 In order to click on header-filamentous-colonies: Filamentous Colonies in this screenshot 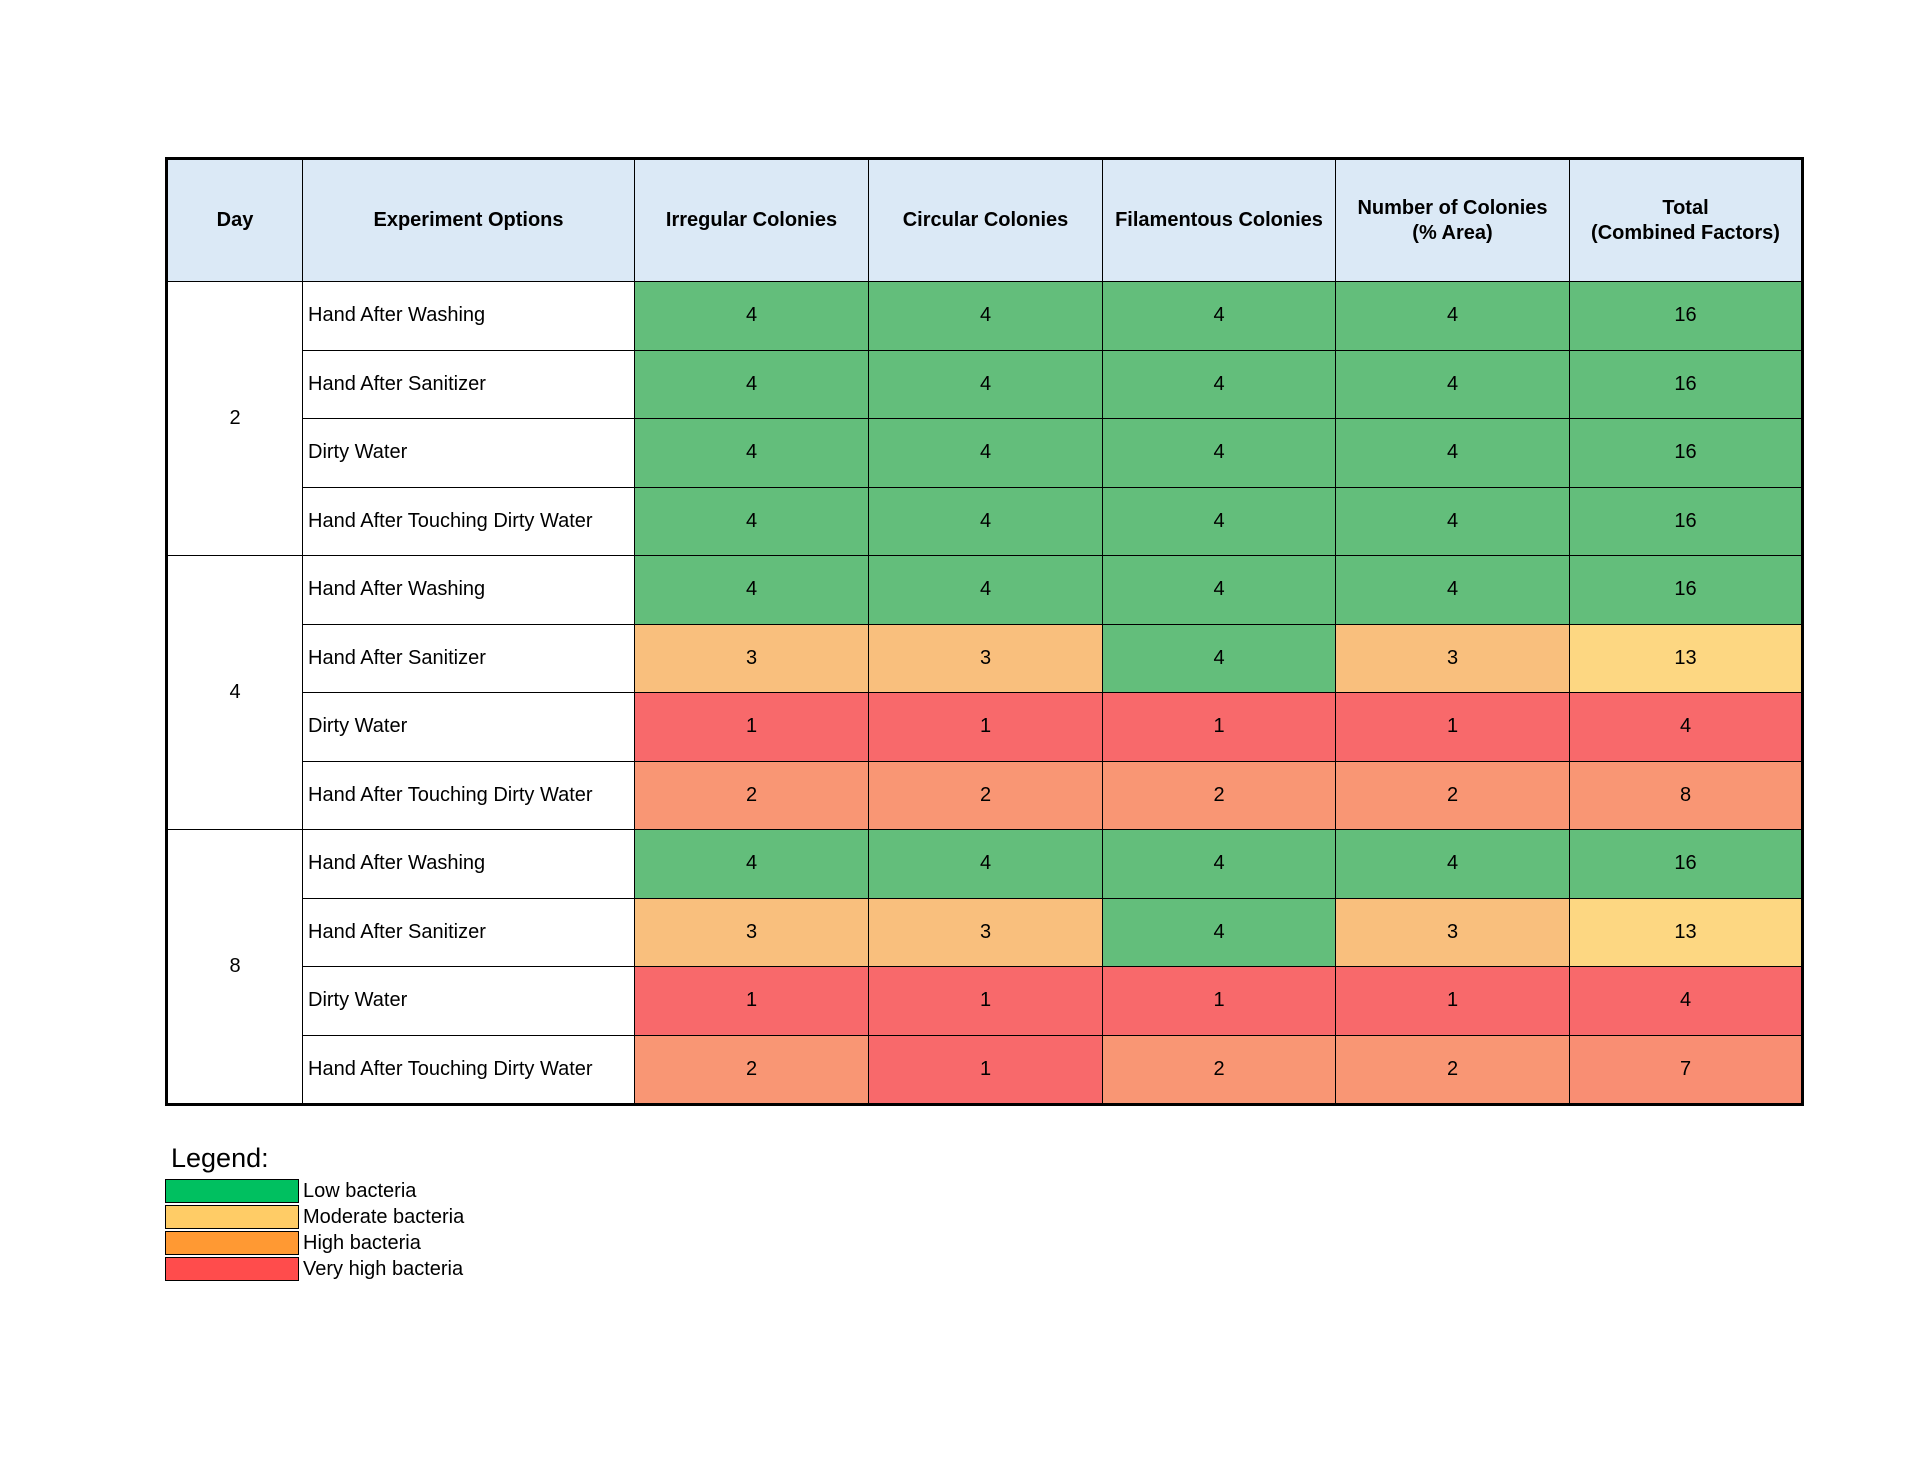, I will do `click(1219, 220)`.